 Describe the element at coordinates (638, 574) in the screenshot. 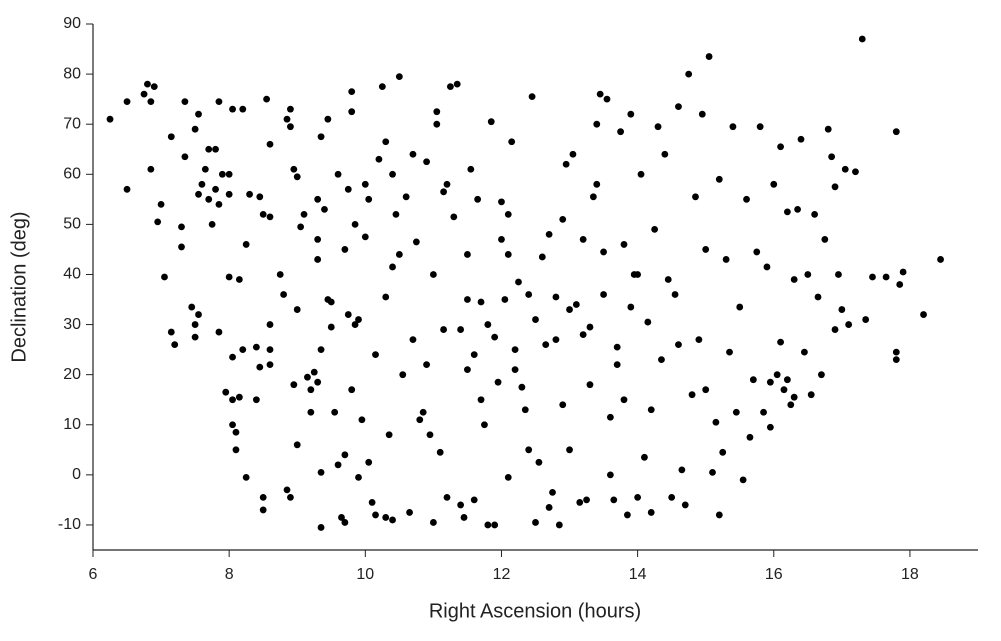

I see `x-tick-label: 14` at that location.